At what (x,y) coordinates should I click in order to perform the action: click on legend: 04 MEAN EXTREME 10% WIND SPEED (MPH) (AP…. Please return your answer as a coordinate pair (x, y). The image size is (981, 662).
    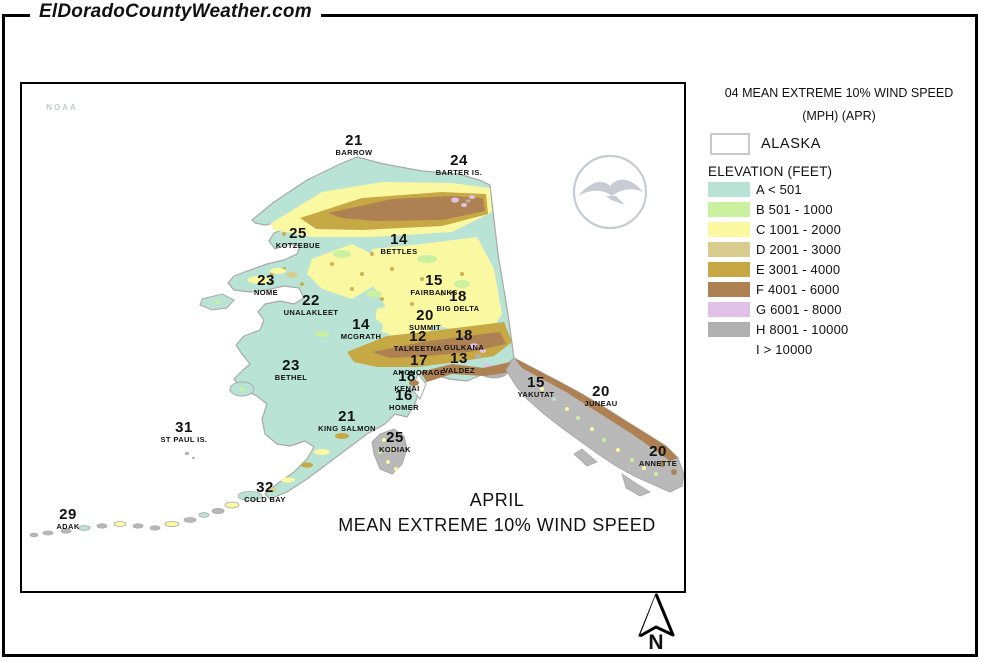
    Looking at the image, I should click on (839, 221).